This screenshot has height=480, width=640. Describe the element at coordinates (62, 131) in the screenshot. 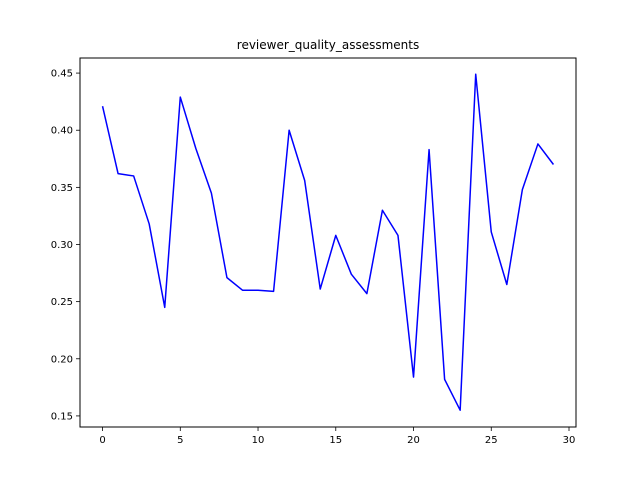

I see `y-tick-label: 0.40` at that location.